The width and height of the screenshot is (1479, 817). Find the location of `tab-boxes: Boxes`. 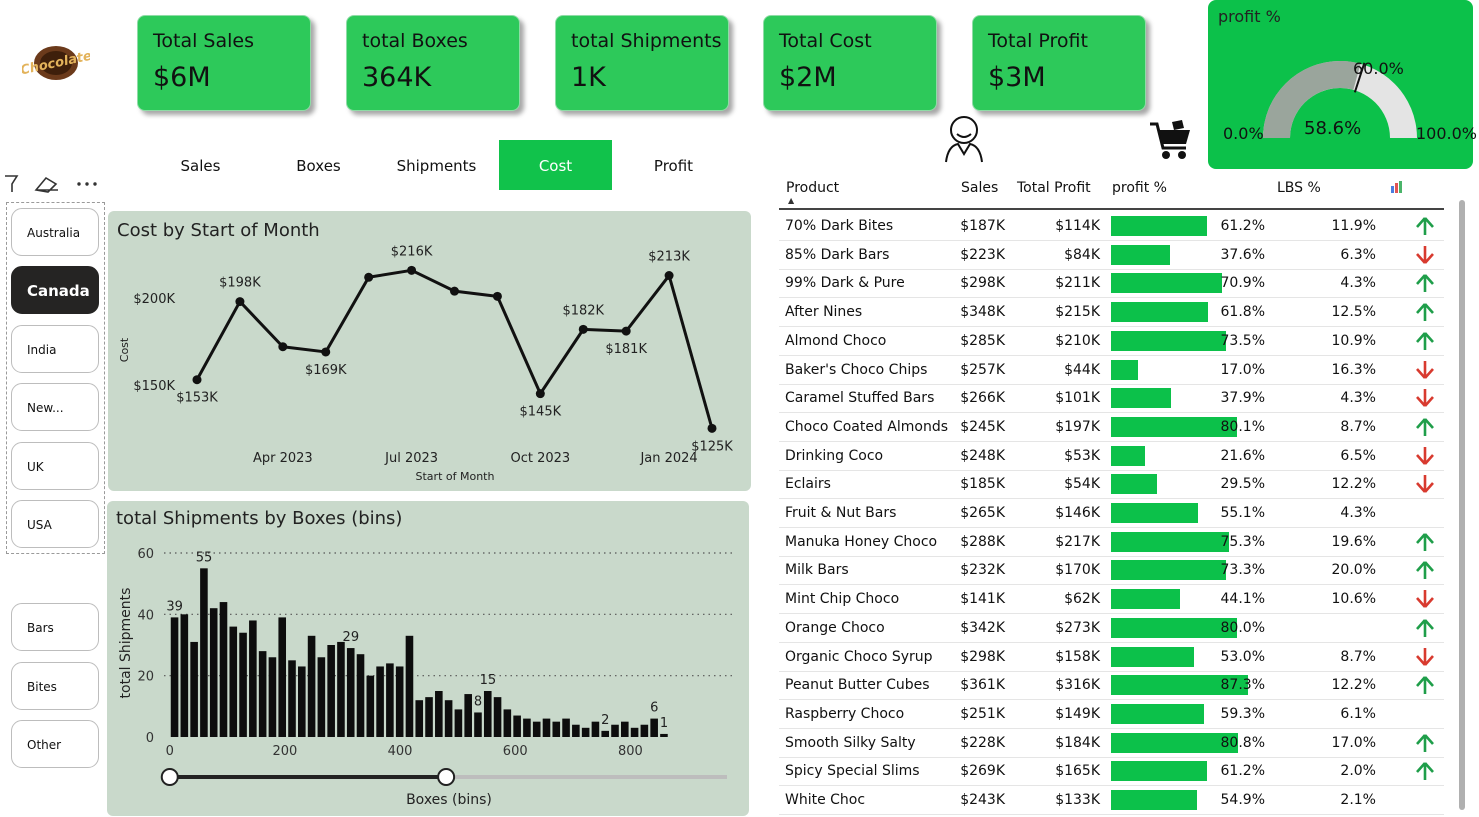

tab-boxes: Boxes is located at coordinates (318, 166).